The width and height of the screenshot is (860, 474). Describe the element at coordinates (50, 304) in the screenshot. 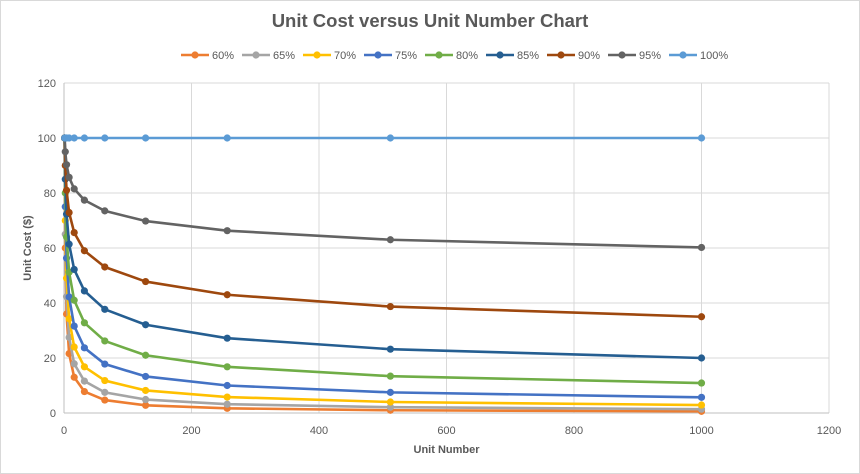

I see `y-tick-label: 40` at that location.